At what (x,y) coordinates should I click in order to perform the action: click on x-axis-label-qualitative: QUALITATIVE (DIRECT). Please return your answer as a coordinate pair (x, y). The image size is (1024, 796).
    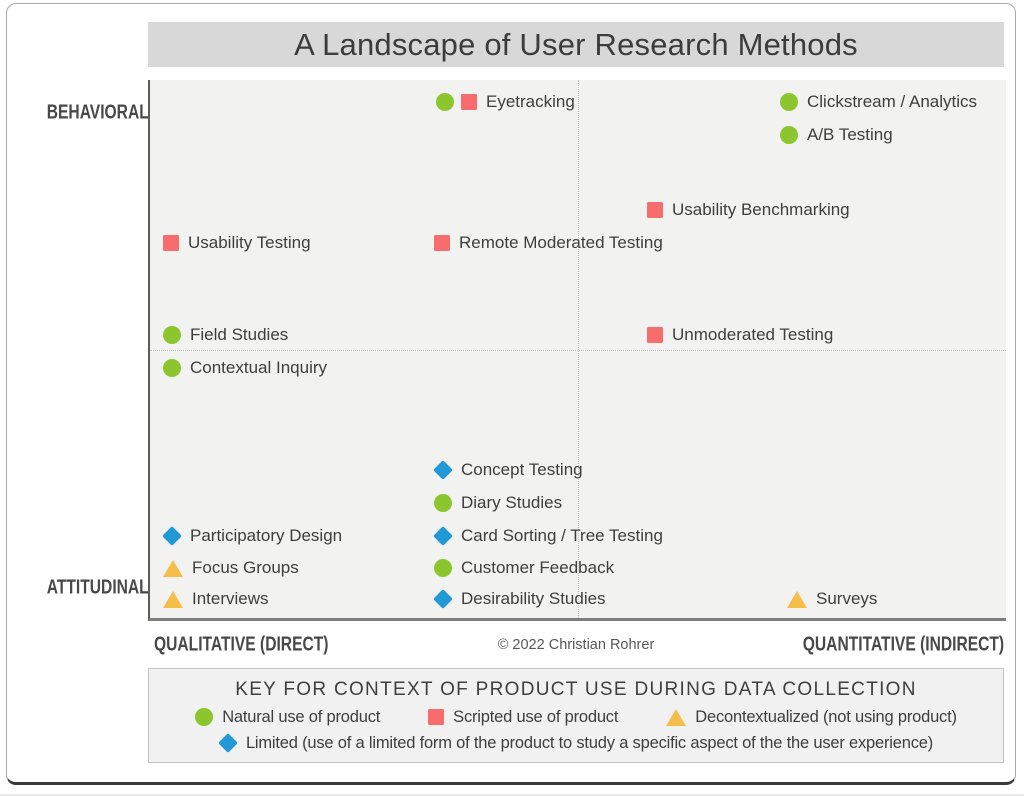
    Looking at the image, I should click on (241, 644).